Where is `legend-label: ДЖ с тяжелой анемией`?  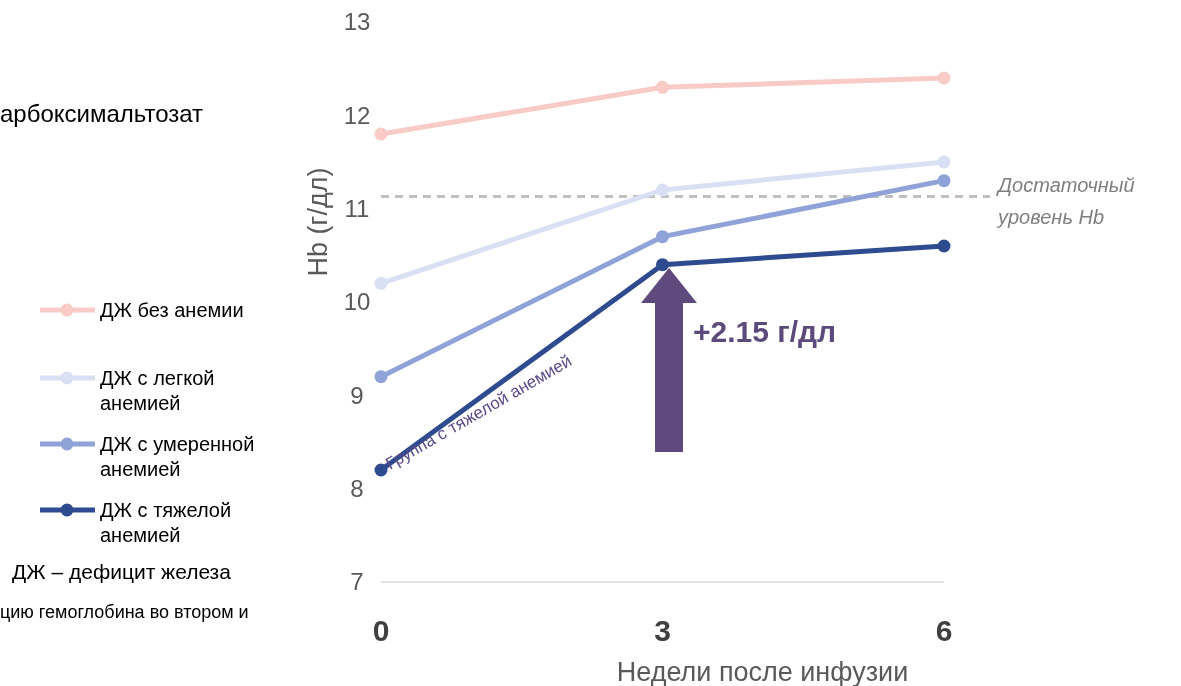
legend-label: ДЖ с тяжелой анемией is located at coordinates (166, 522).